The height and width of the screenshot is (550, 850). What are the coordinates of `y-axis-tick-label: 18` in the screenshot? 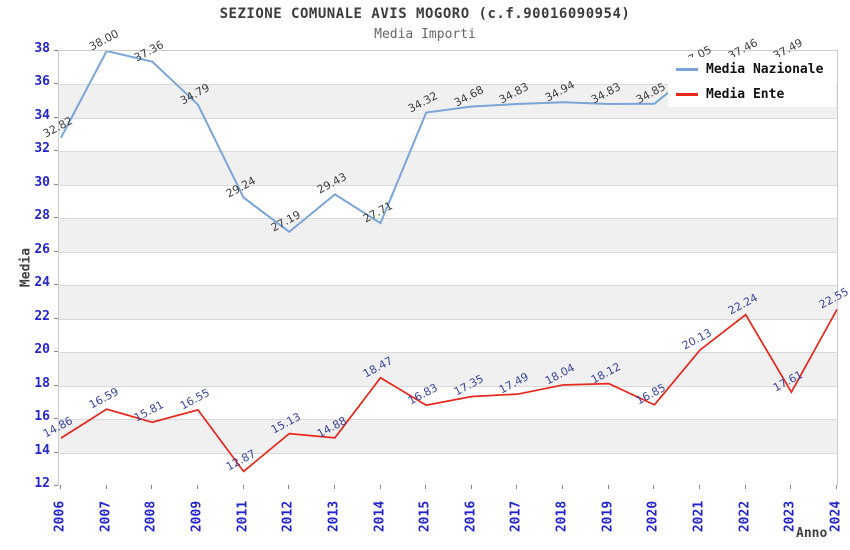 It's located at (42, 383).